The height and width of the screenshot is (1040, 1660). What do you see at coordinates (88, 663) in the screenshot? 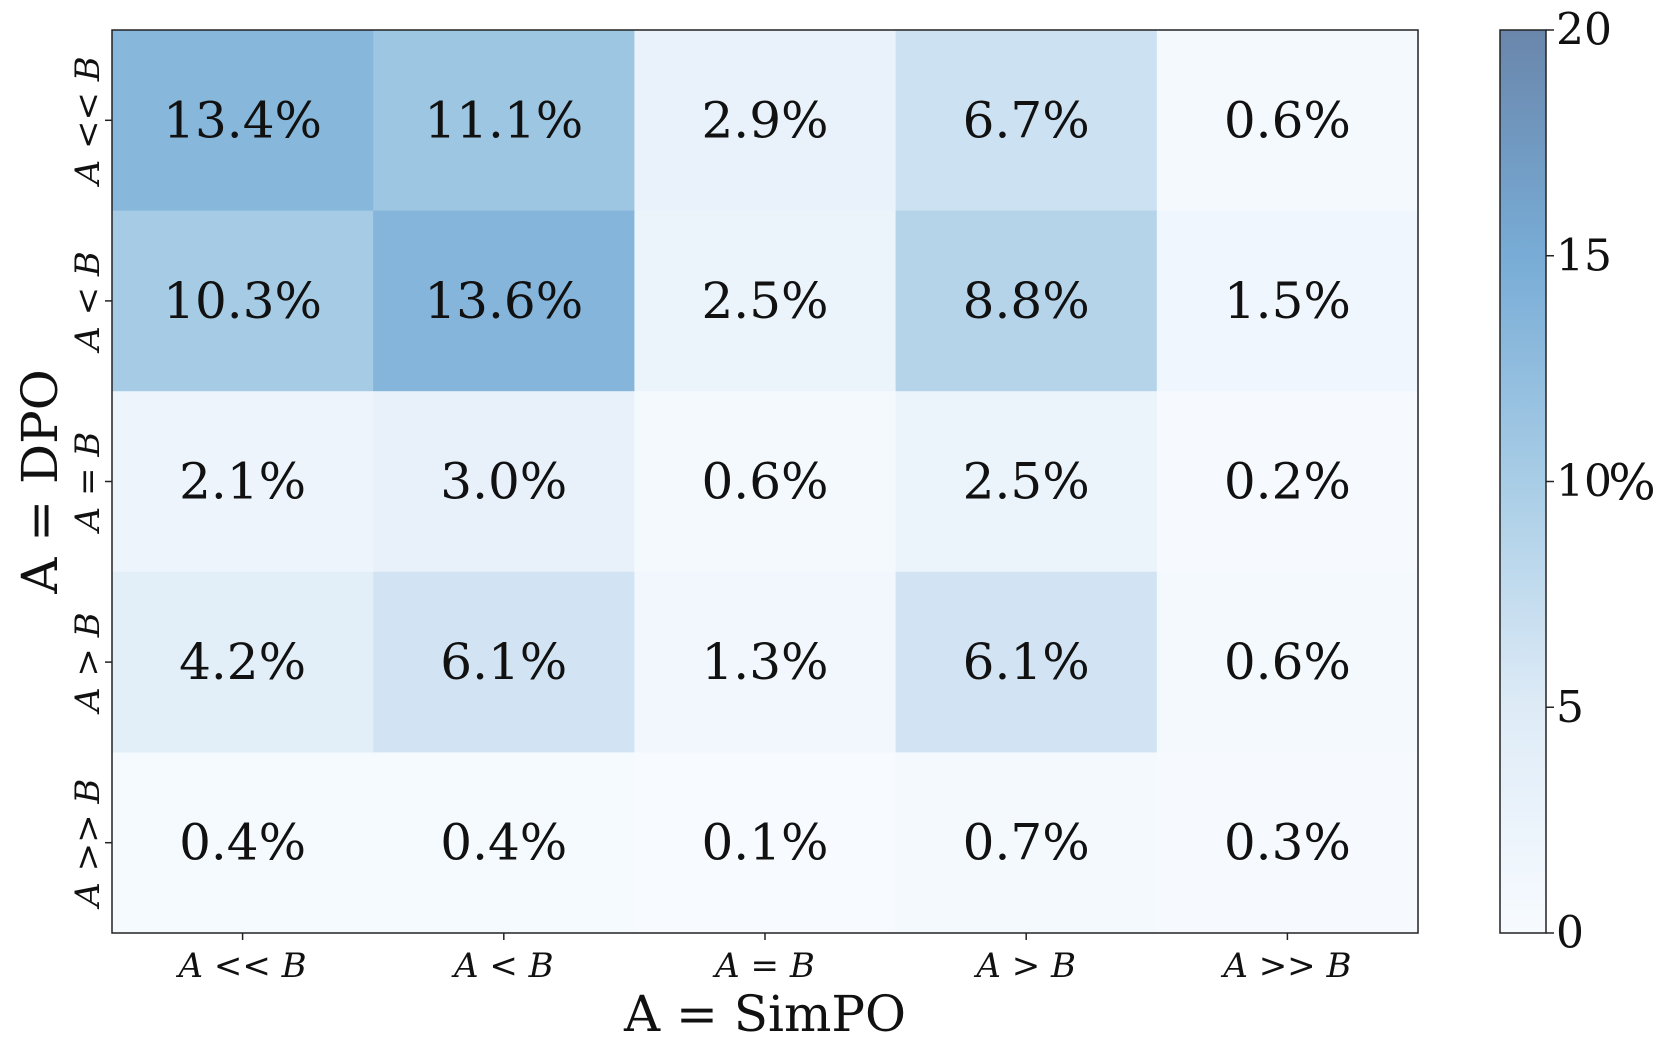
I see `y-tick-label: A > B` at bounding box center [88, 663].